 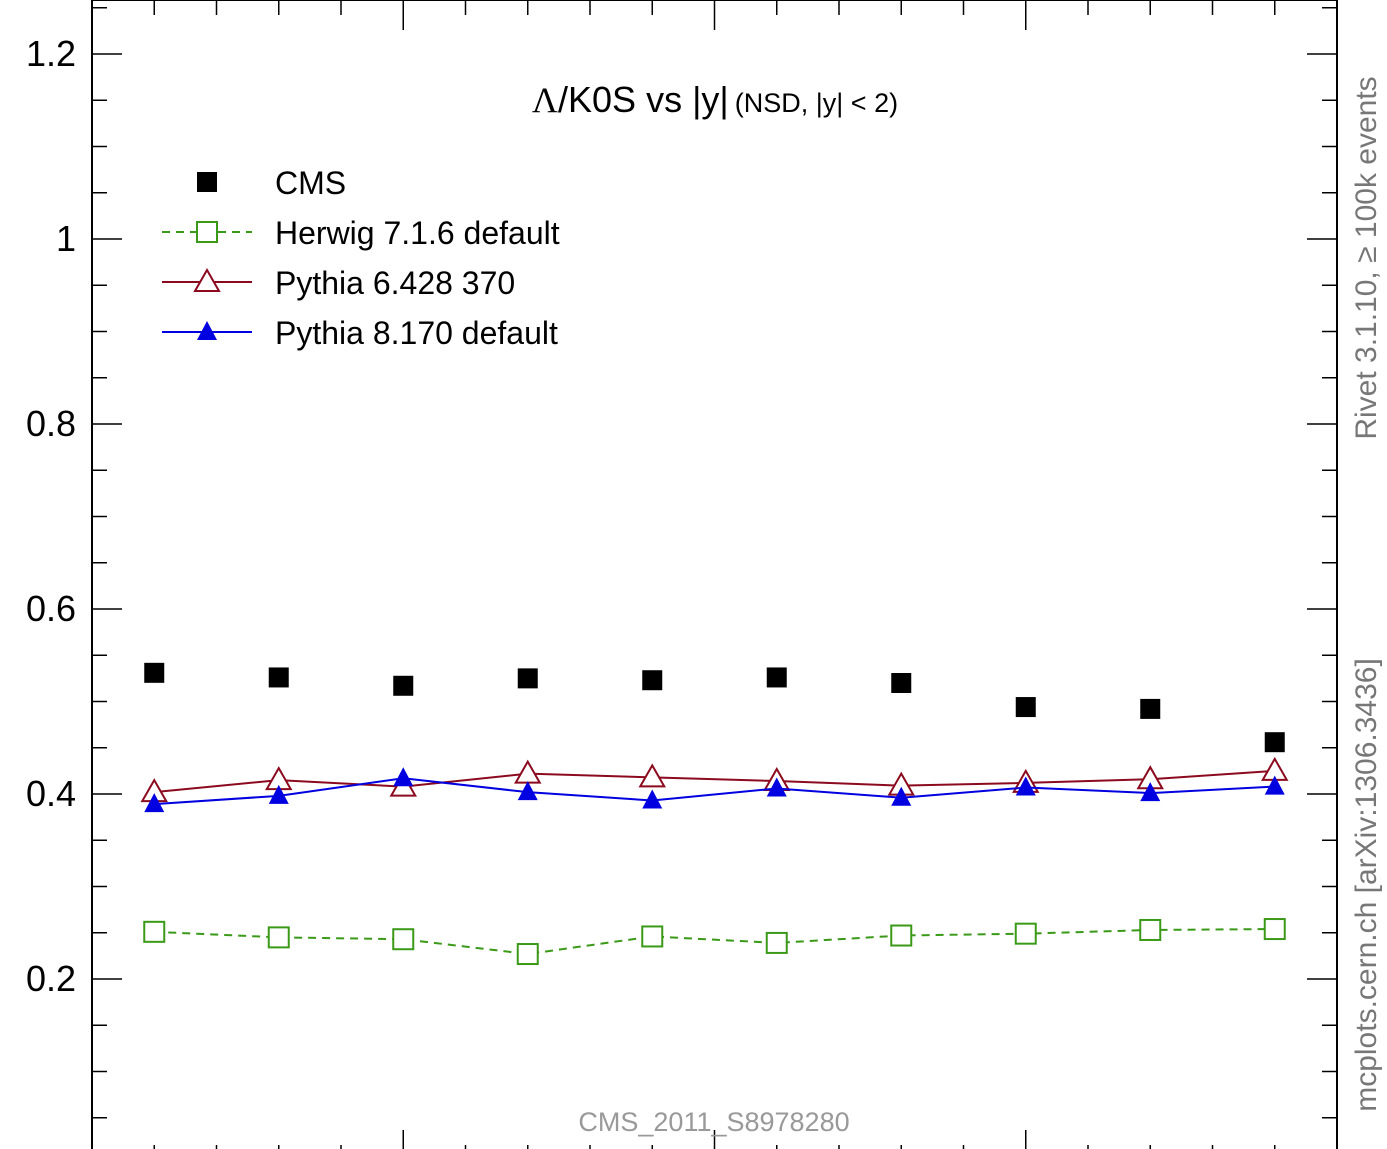 I want to click on y-tick-label: 1, so click(x=66, y=238).